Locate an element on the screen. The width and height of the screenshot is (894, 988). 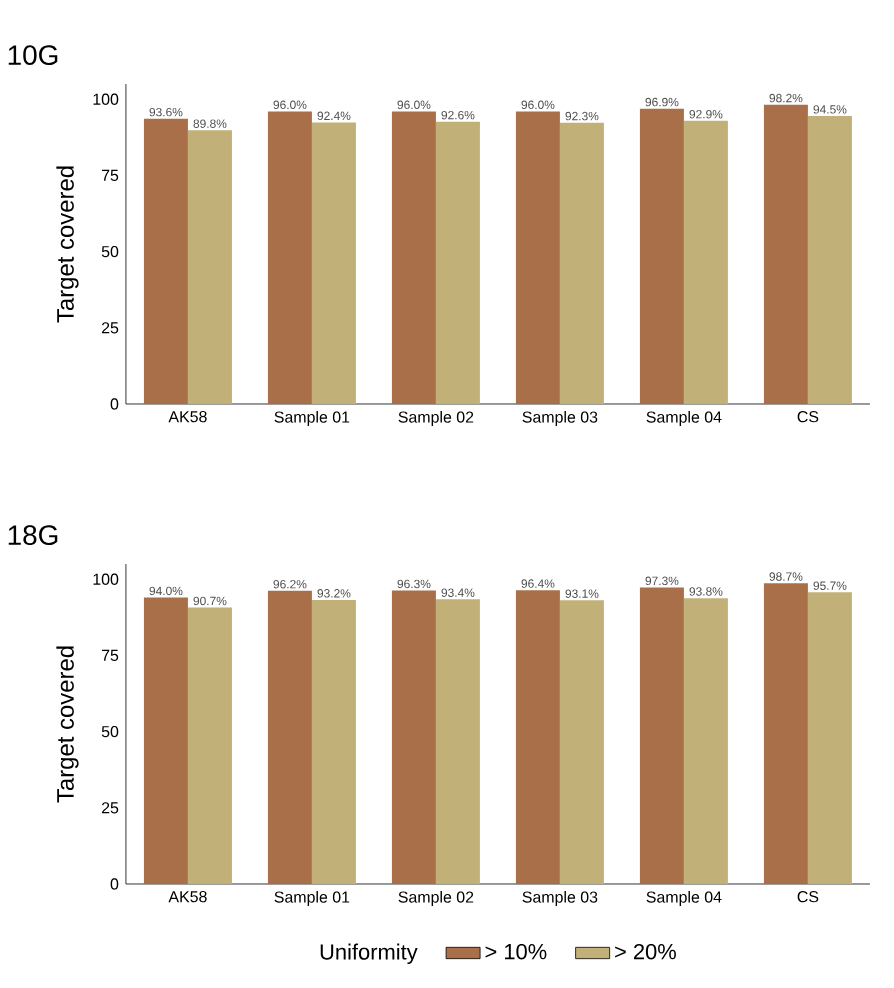
legend-label: > 10% is located at coordinates (516, 951).